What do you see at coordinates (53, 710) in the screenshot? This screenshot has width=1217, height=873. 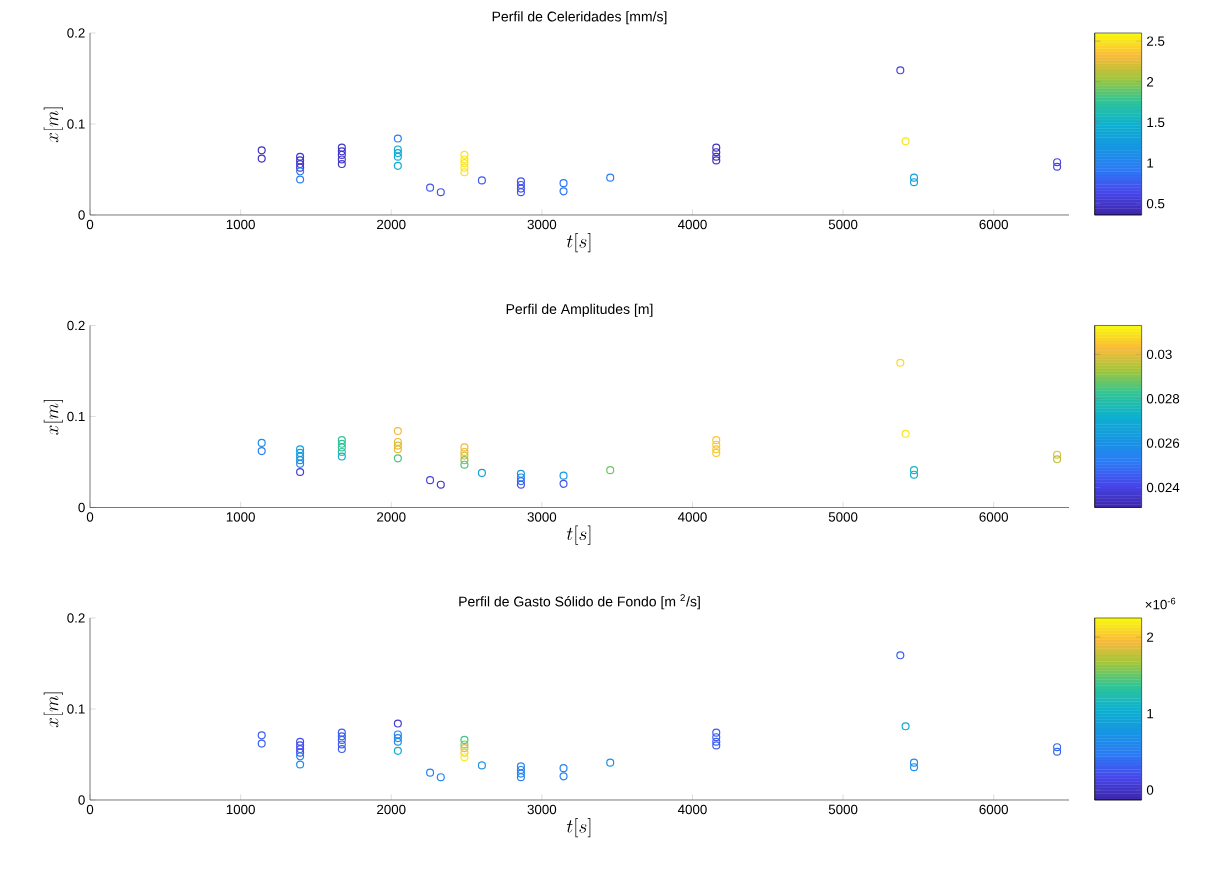 I see `y-axis-title: $x[m]$` at bounding box center [53, 710].